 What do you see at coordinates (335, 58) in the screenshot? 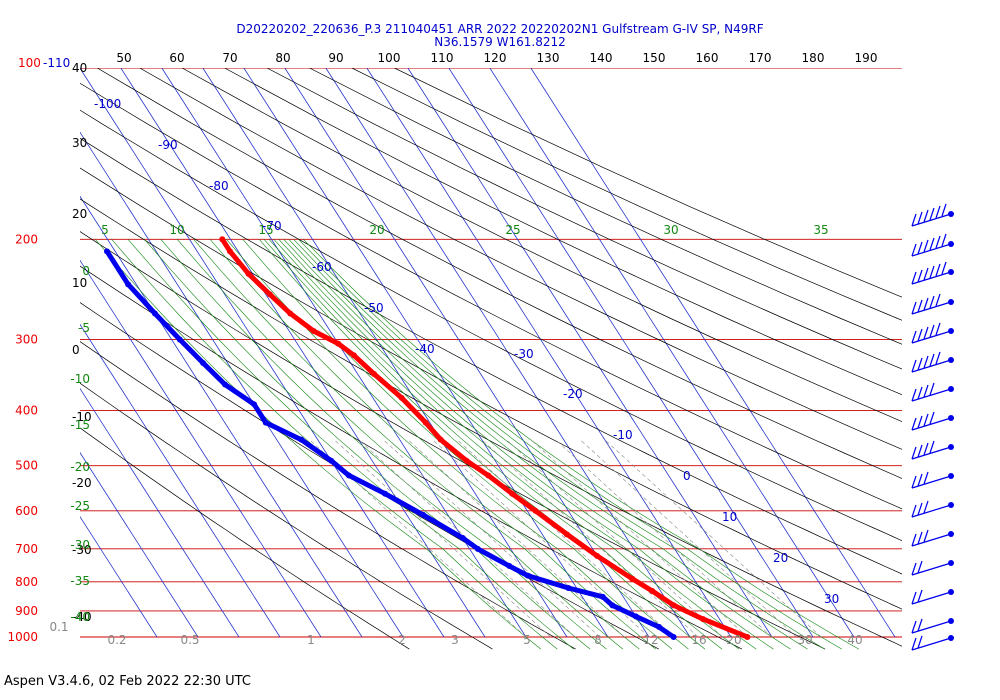
I see `theta-label: 90` at bounding box center [335, 58].